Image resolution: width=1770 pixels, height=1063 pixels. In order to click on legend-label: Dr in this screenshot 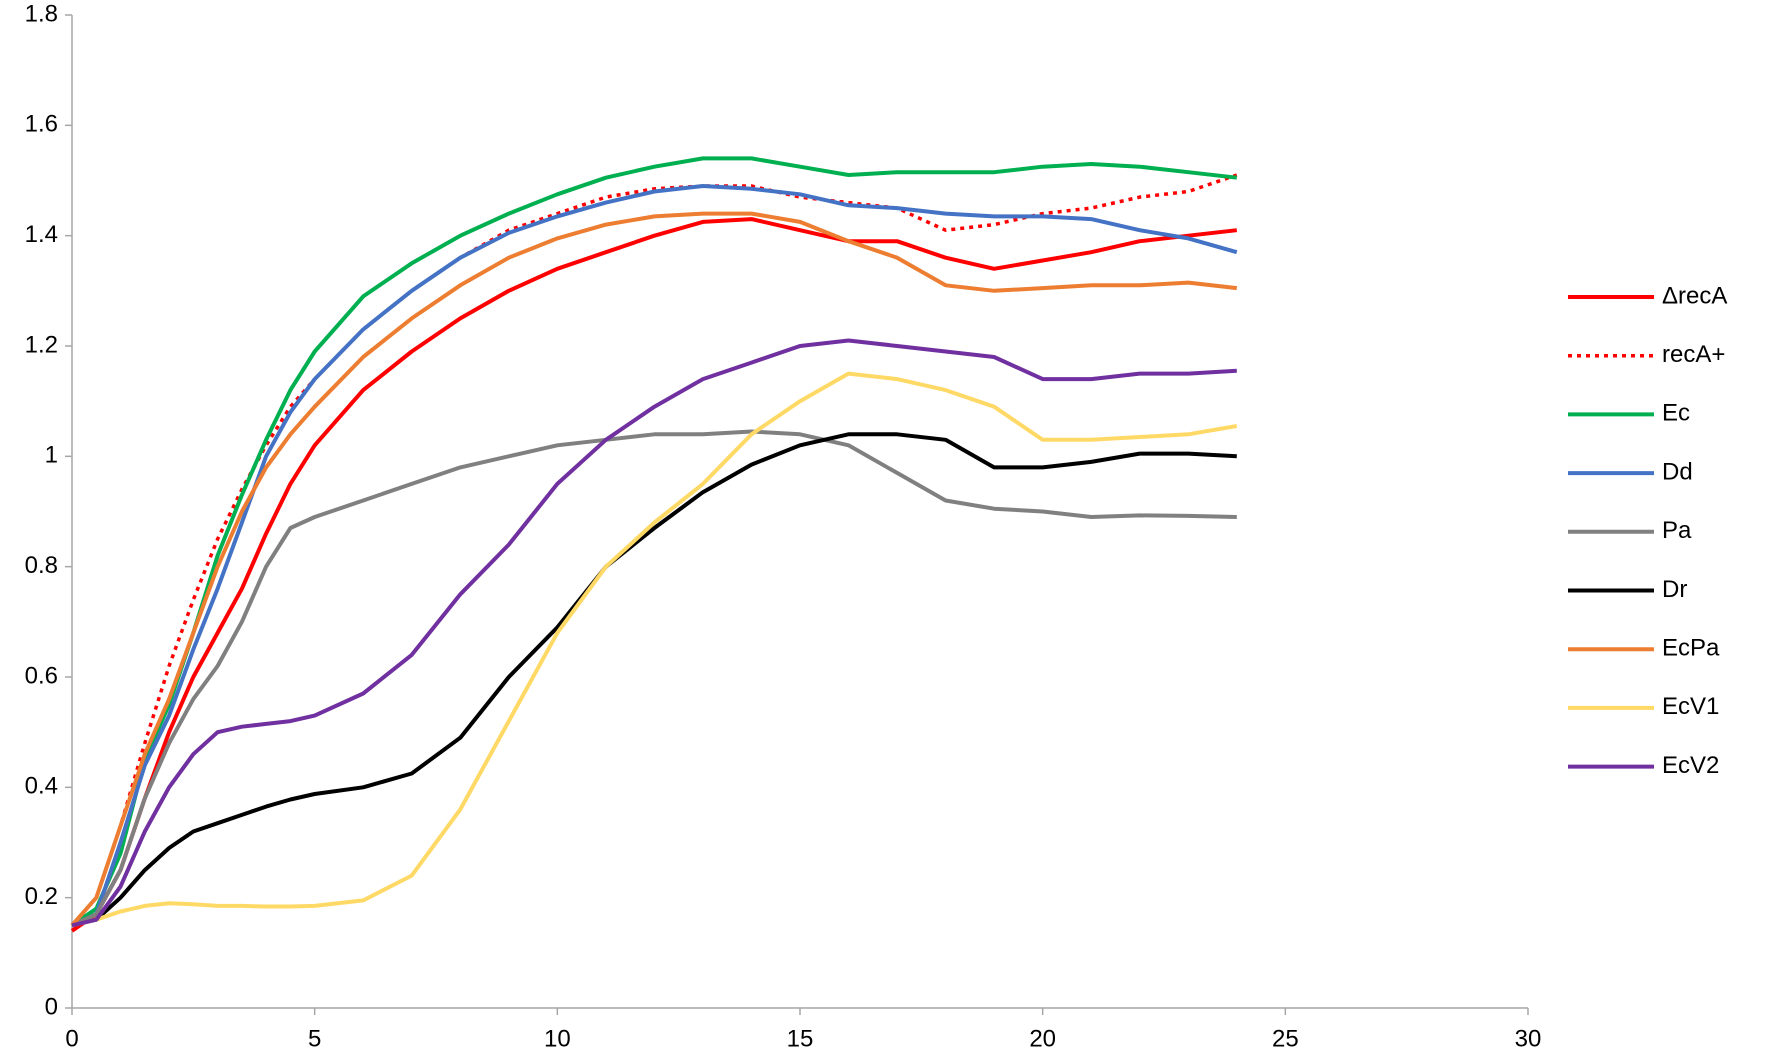, I will do `click(1674, 589)`.